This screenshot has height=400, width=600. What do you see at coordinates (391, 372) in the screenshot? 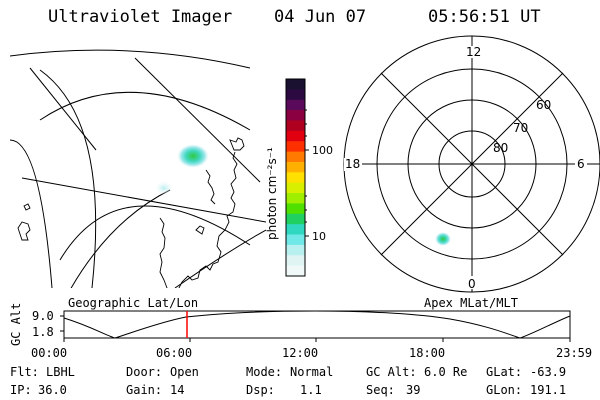
I see `gc-alt-label: GC Alt:` at bounding box center [391, 372].